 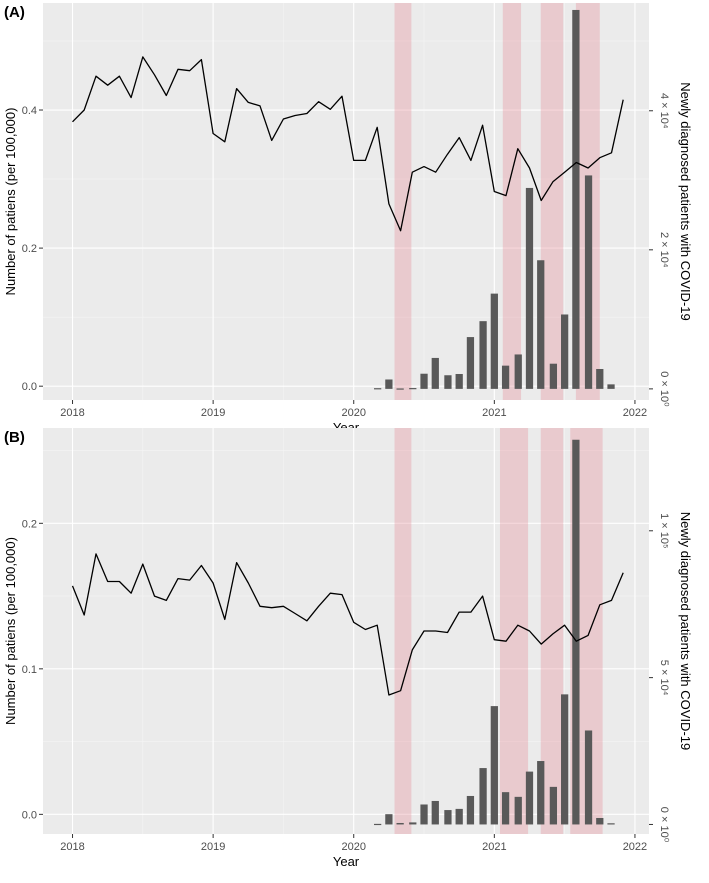 What do you see at coordinates (664, 250) in the screenshot?
I see `y-right-tick-label: 2 × 10⁴` at bounding box center [664, 250].